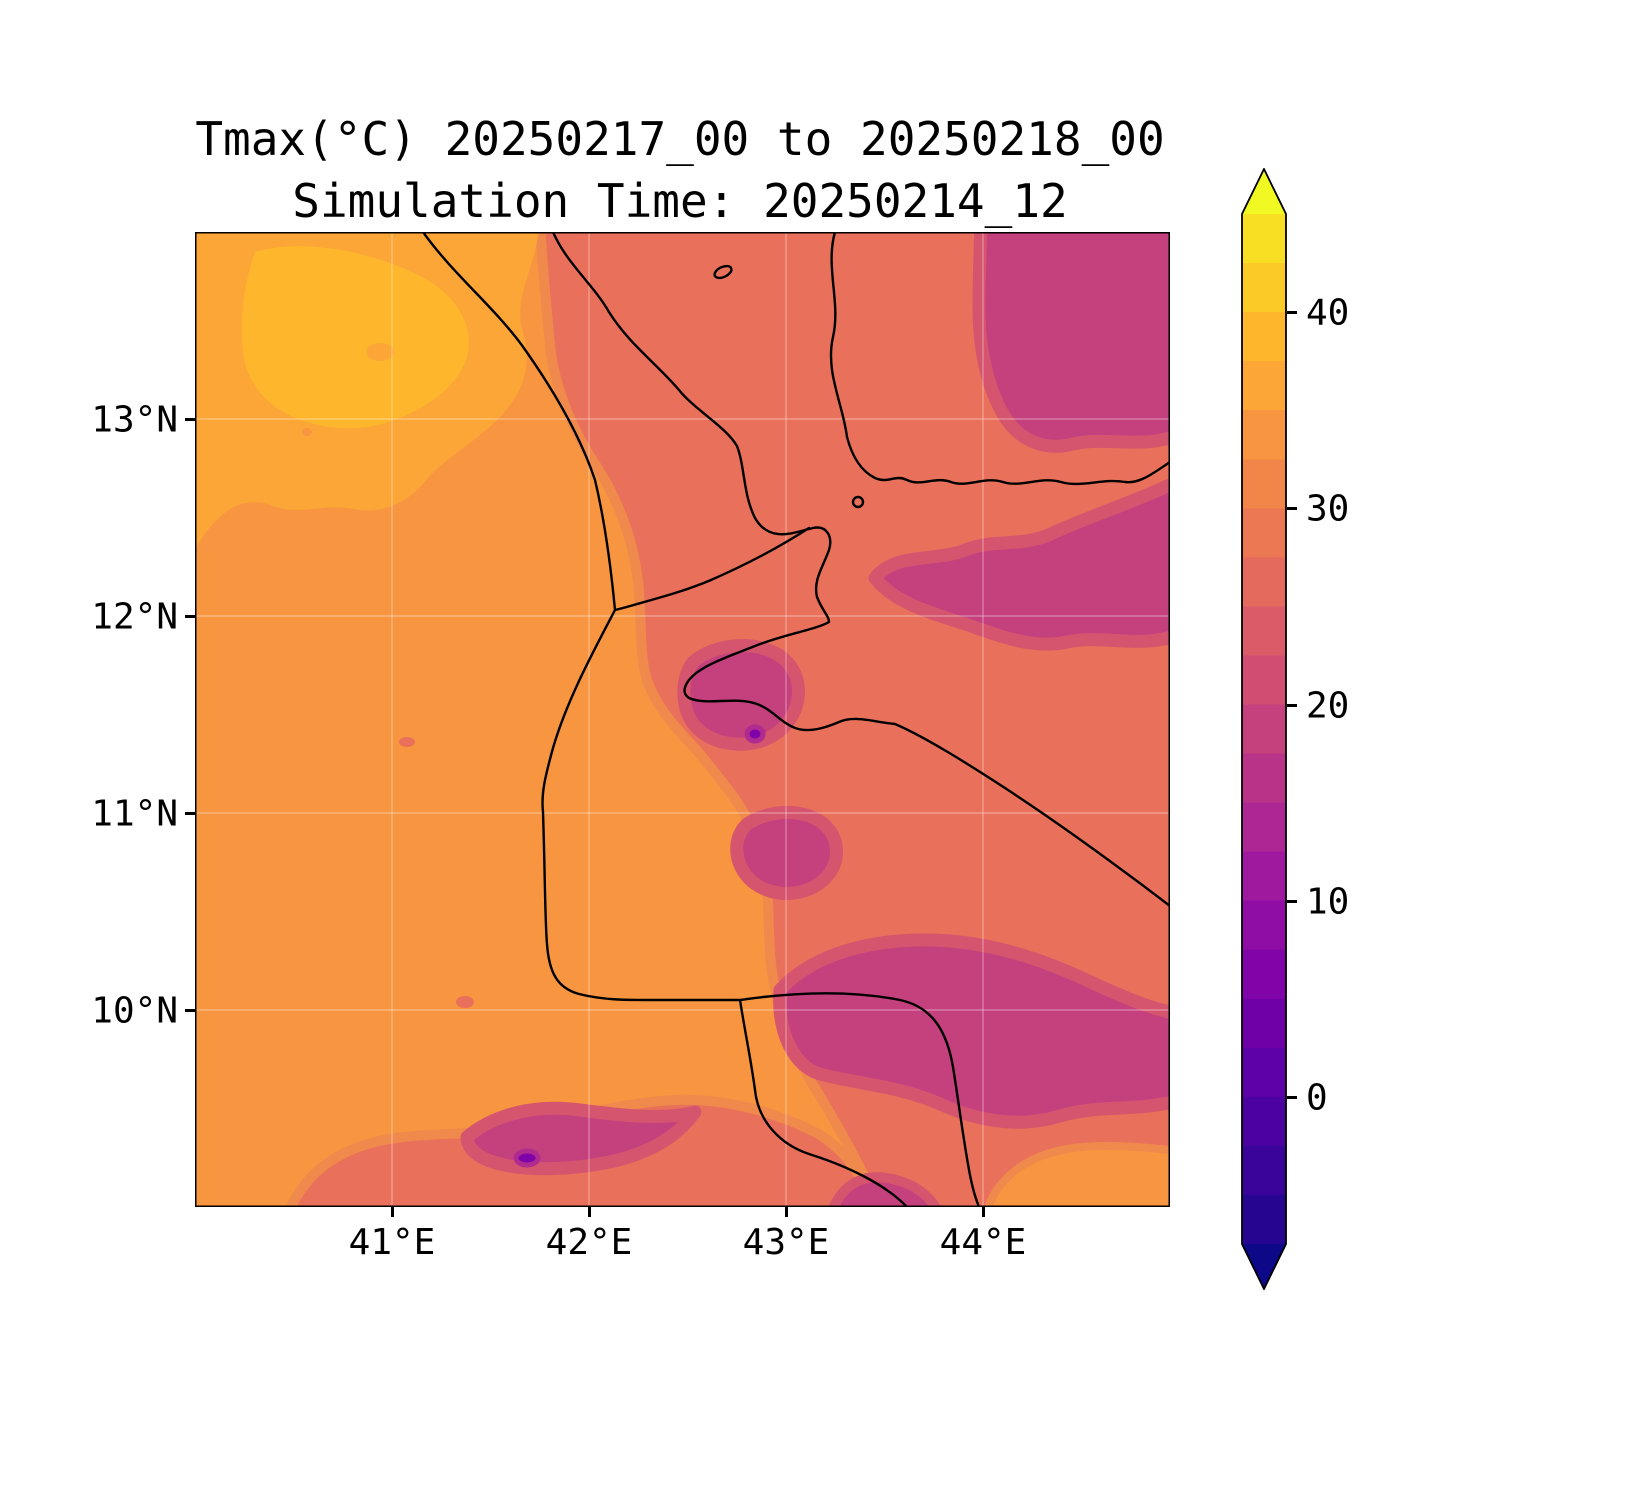 The height and width of the screenshot is (1500, 1650). I want to click on border-from-north, so click(519, 421).